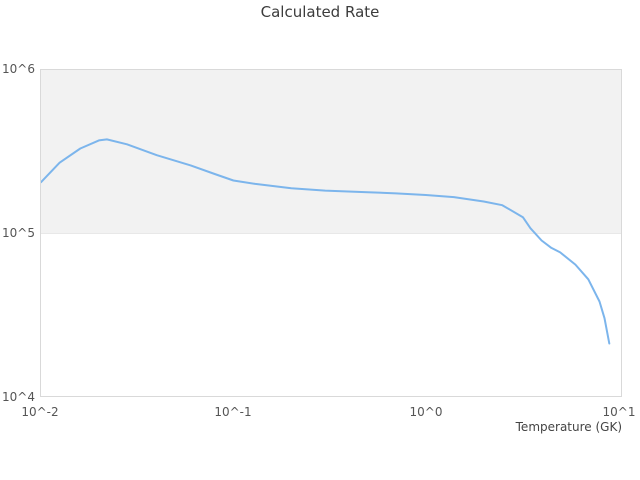  What do you see at coordinates (619, 412) in the screenshot?
I see `x-tick-label-10e1: 10^1` at bounding box center [619, 412].